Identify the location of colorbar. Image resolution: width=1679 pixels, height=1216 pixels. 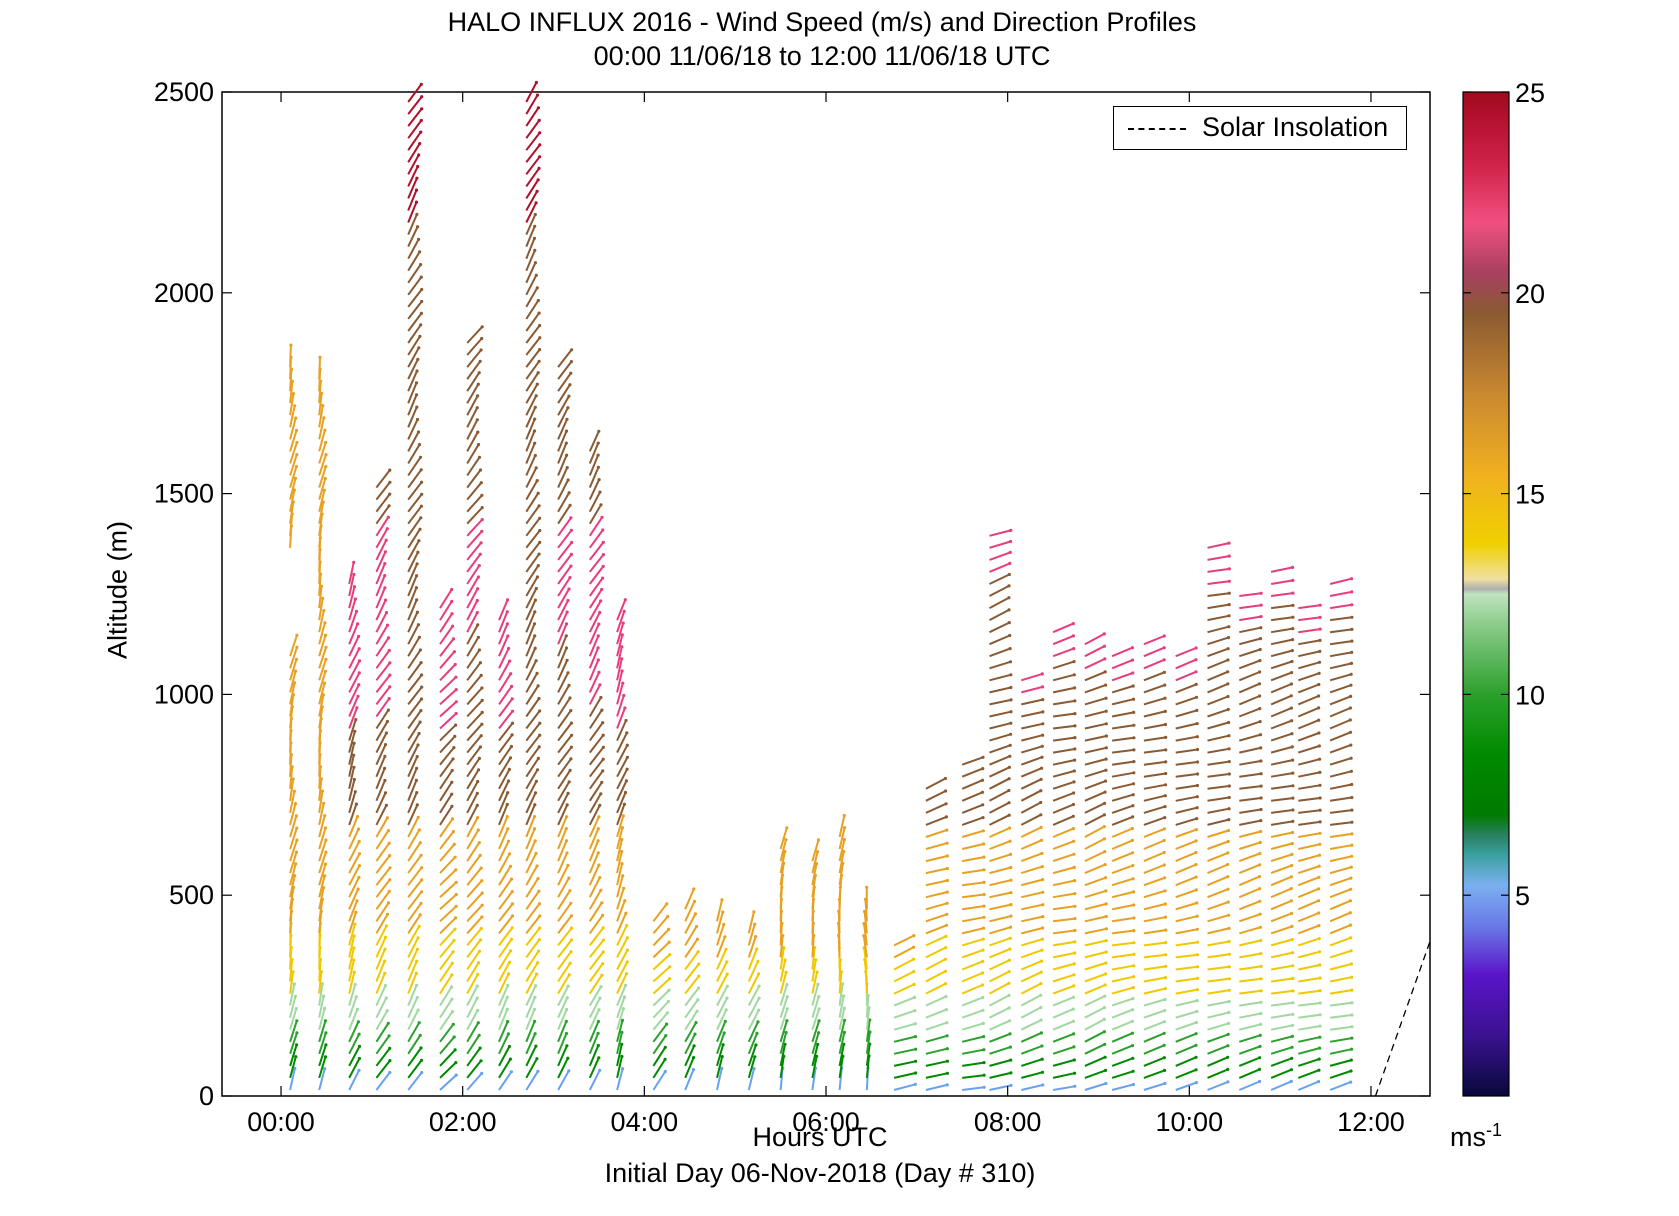
(1486, 594).